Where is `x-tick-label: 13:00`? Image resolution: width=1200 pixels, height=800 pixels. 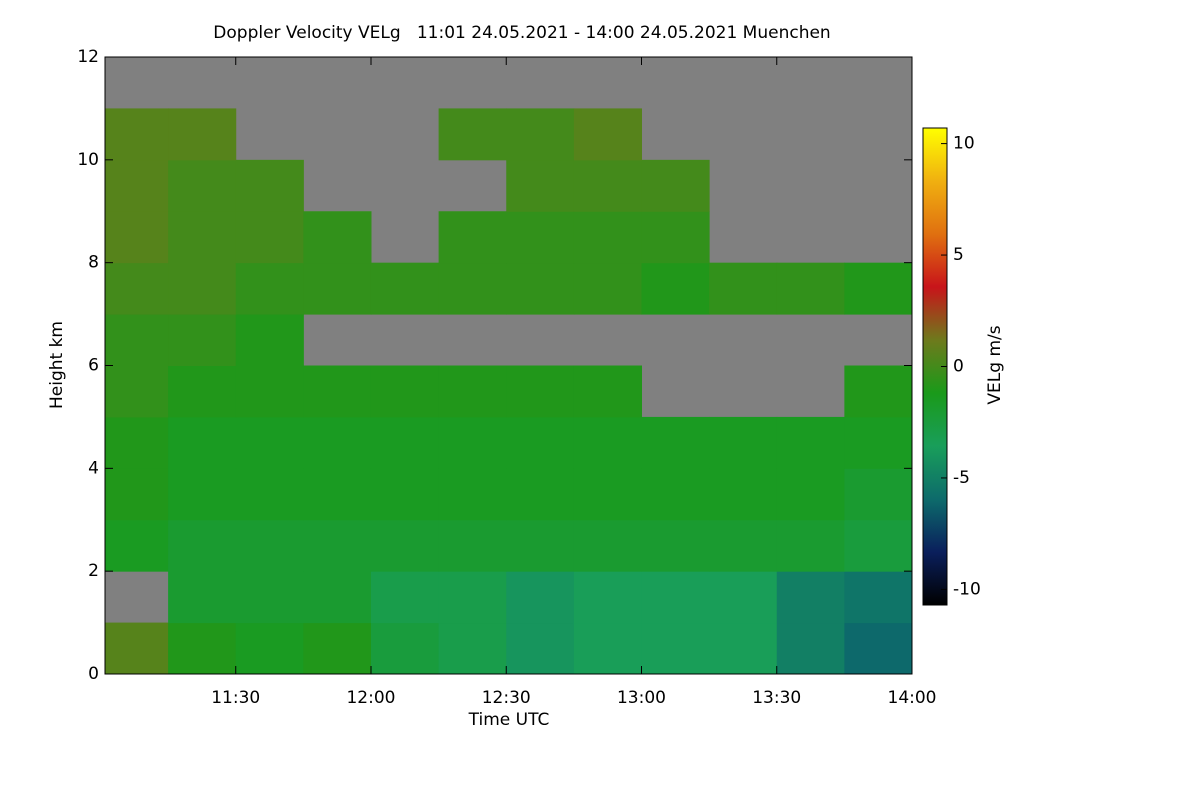 x-tick-label: 13:00 is located at coordinates (641, 698).